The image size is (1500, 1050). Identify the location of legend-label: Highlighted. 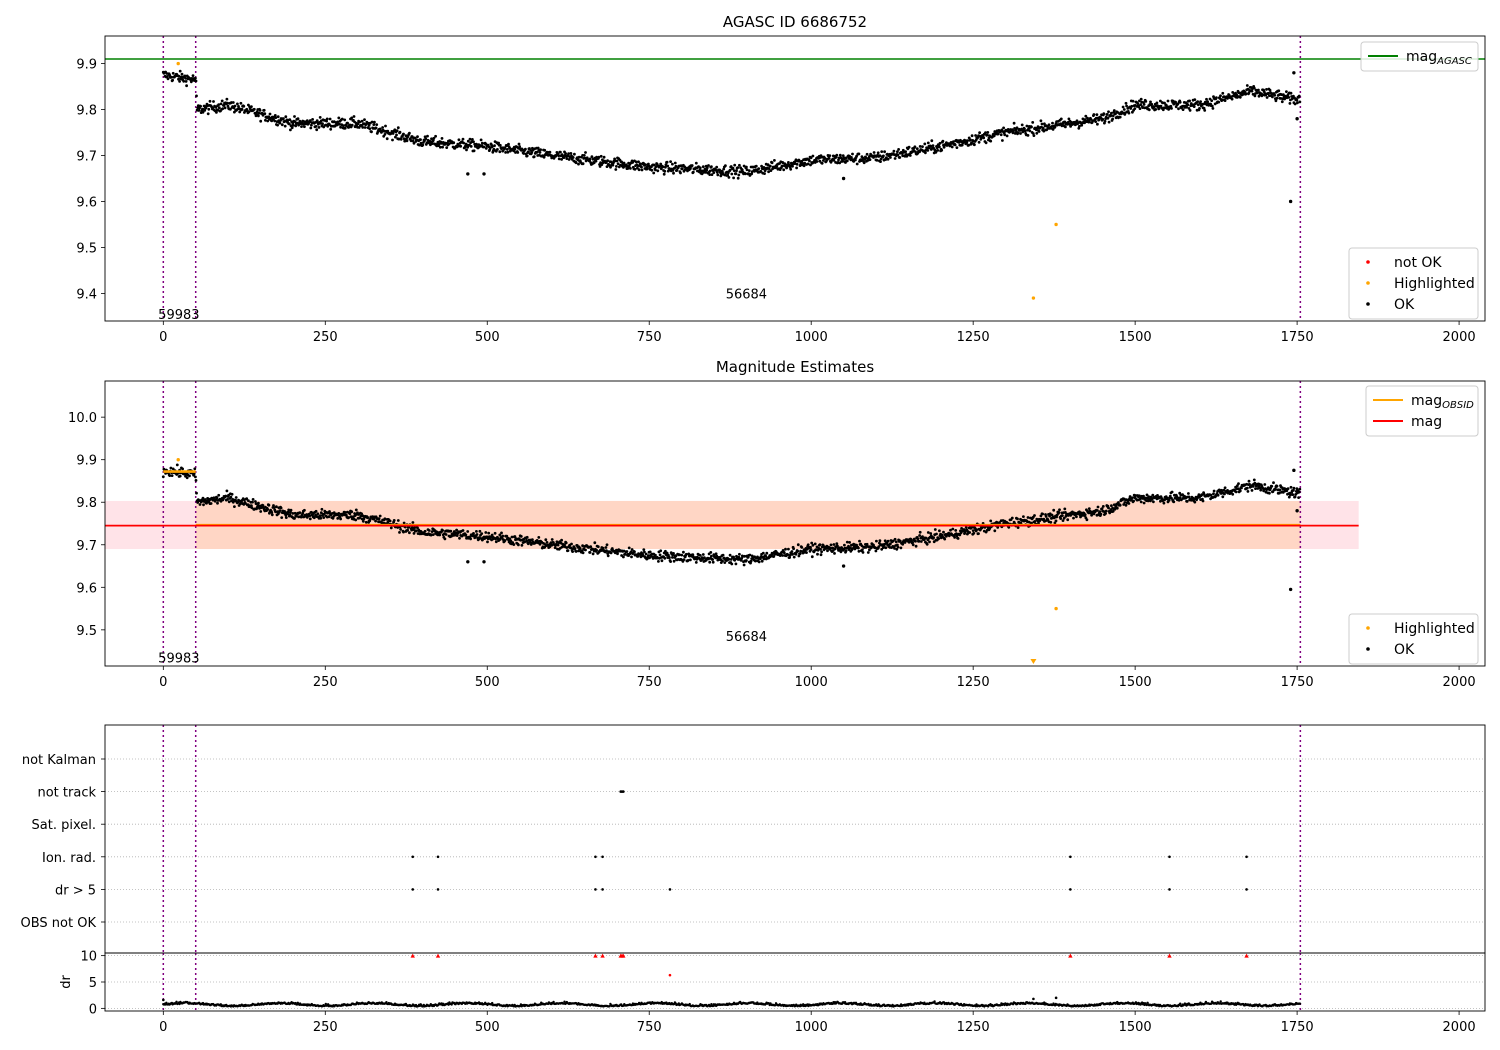
(1434, 629).